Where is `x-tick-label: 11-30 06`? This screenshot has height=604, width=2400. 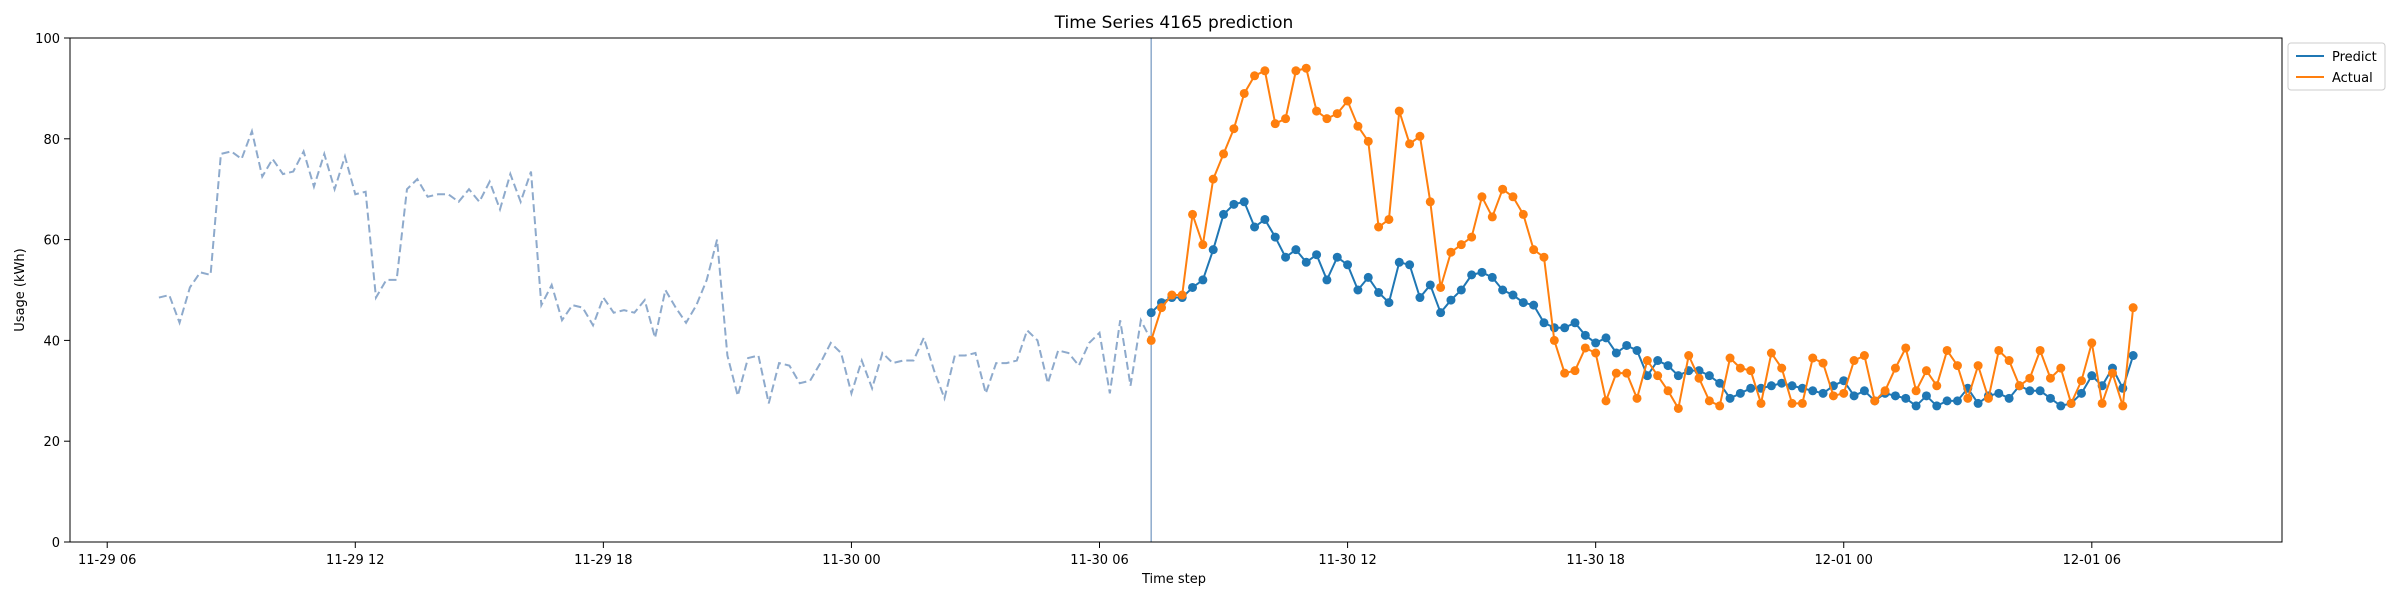
x-tick-label: 11-30 06 is located at coordinates (1099, 560).